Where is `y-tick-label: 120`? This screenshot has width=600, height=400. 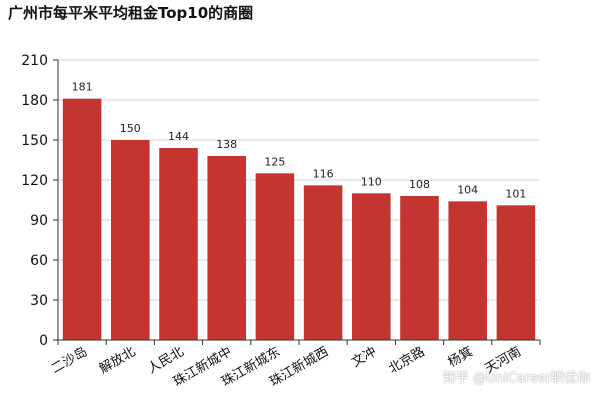
y-tick-label: 120 is located at coordinates (34, 181).